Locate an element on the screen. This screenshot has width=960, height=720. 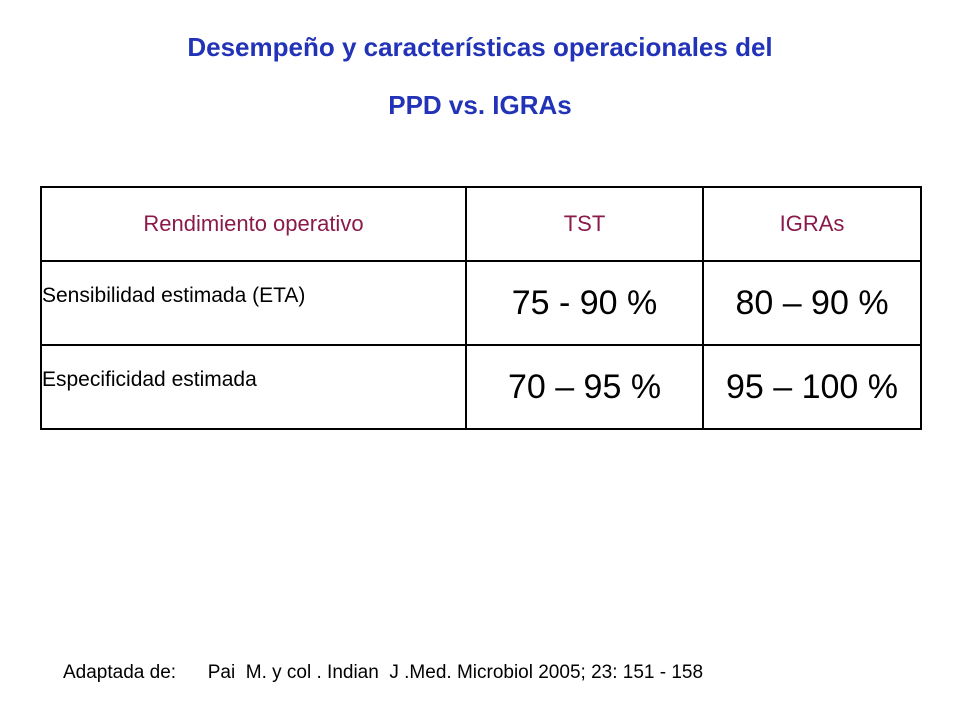
cell-sensibilidad-tst: 75 - 90 % is located at coordinates (584, 303).